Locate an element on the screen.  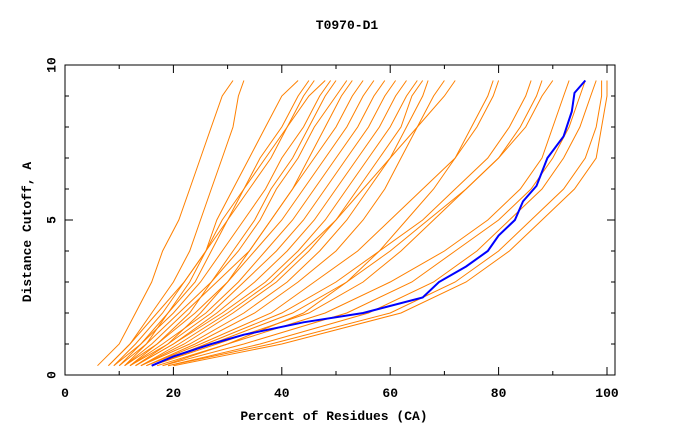
x-tick-label: 60 is located at coordinates (390, 393).